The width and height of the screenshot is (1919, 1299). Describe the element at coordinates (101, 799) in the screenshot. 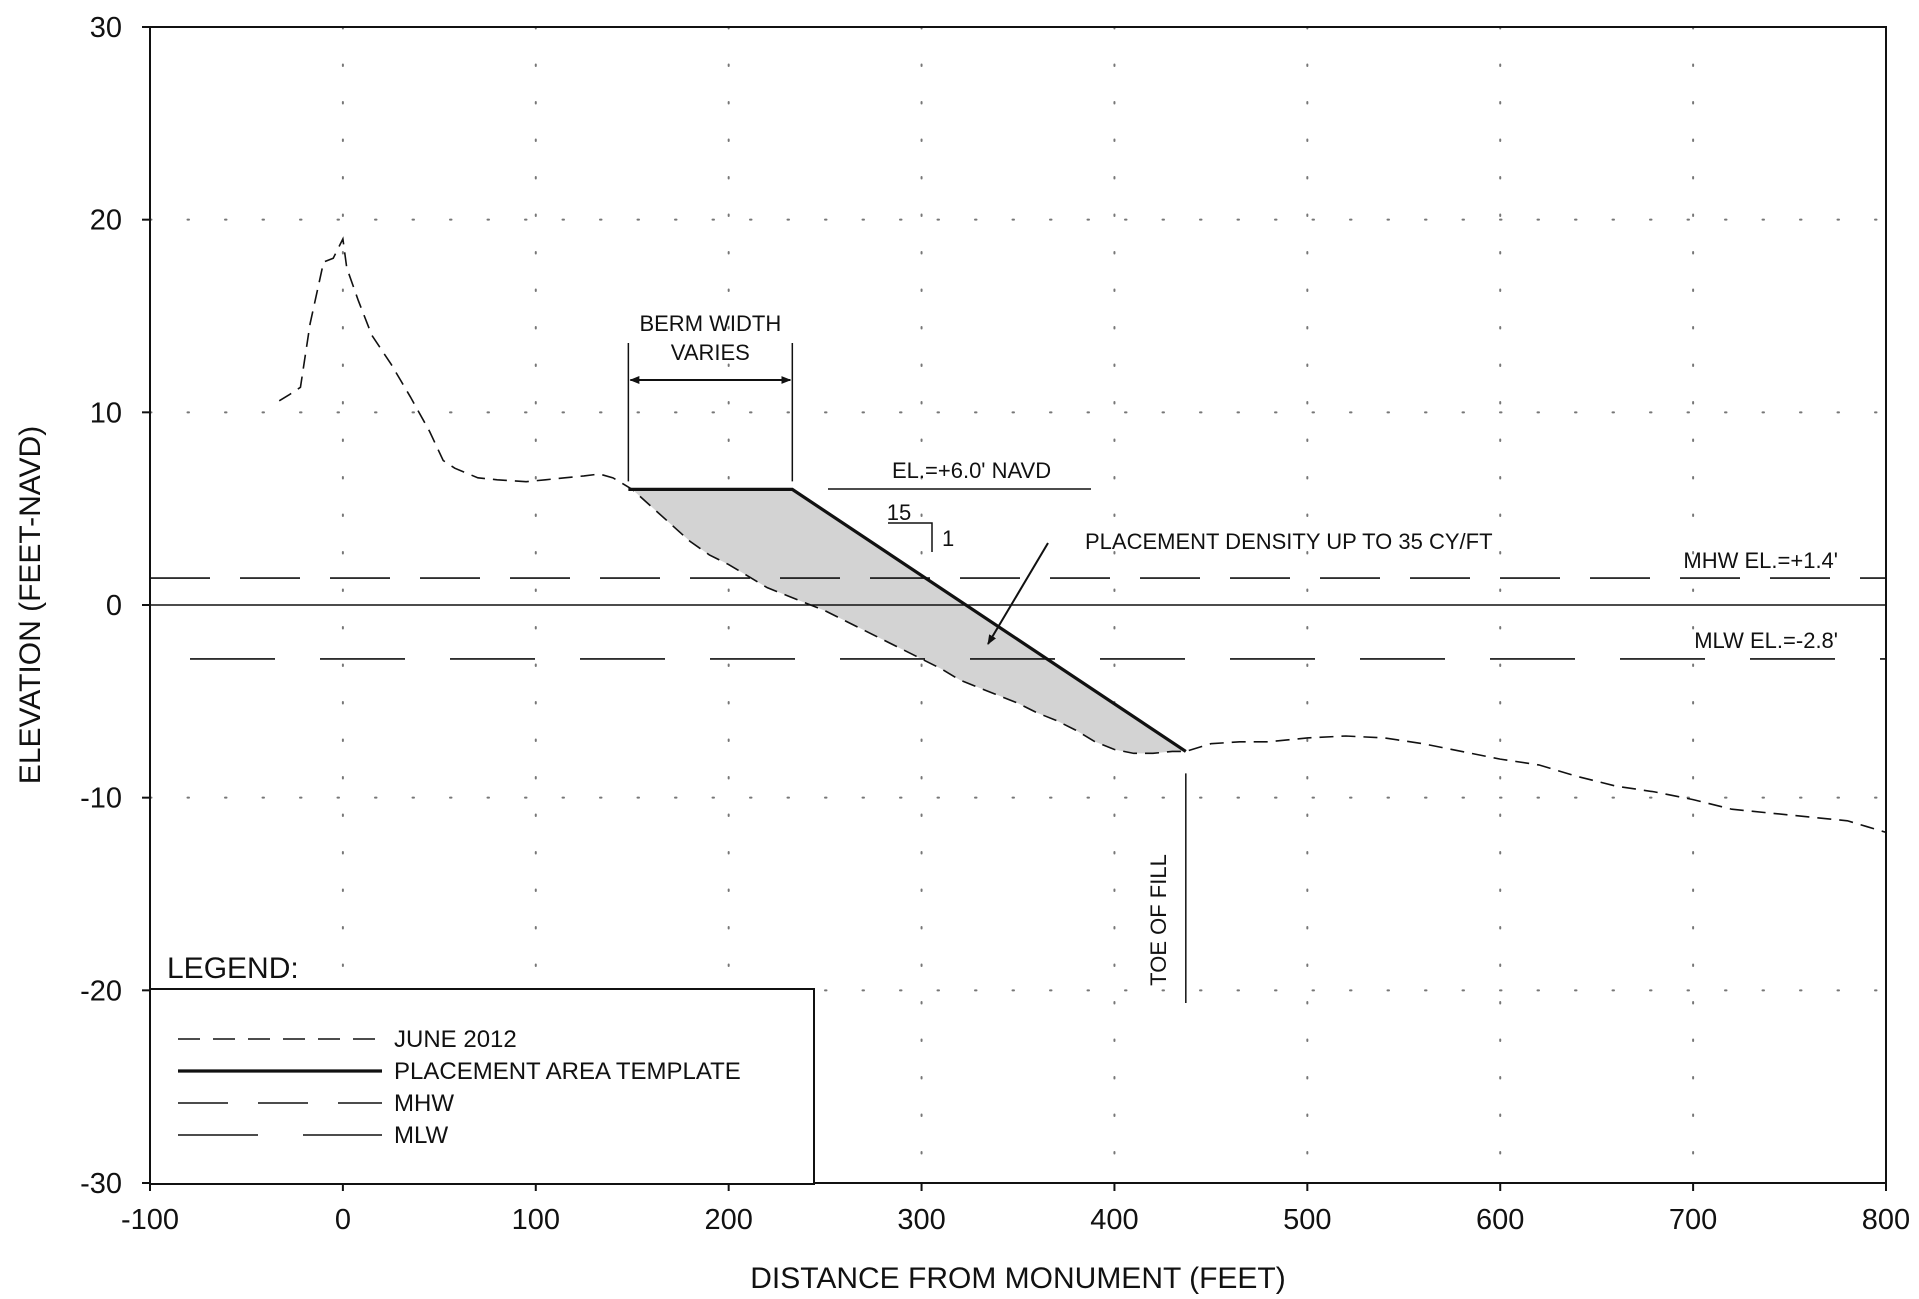

I see `y-tick-label: -10` at that location.